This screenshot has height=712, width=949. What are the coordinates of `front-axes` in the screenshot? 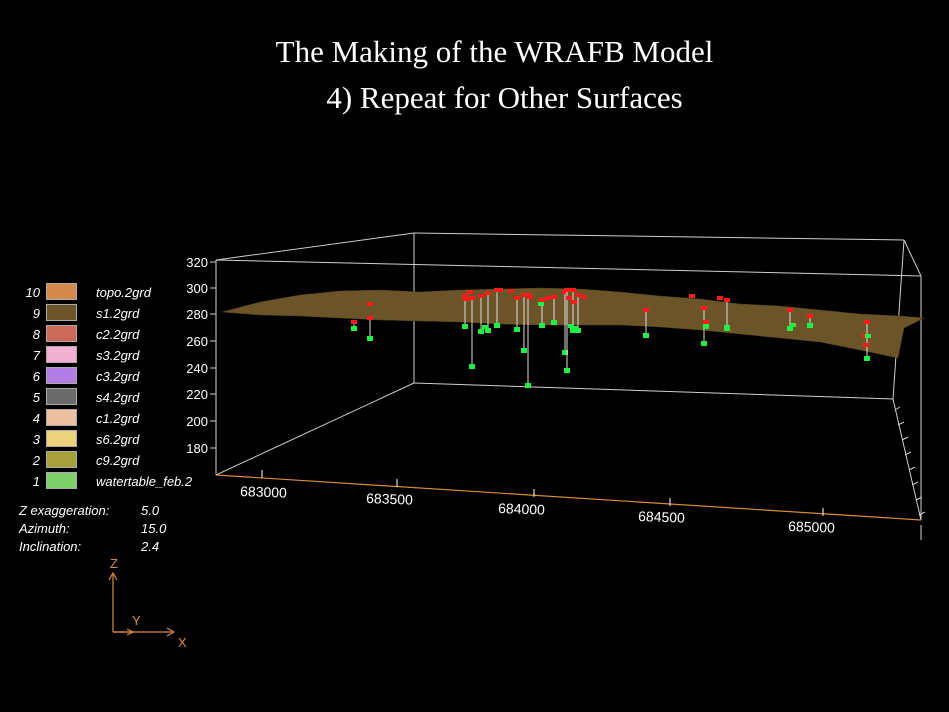 It's located at (568, 497).